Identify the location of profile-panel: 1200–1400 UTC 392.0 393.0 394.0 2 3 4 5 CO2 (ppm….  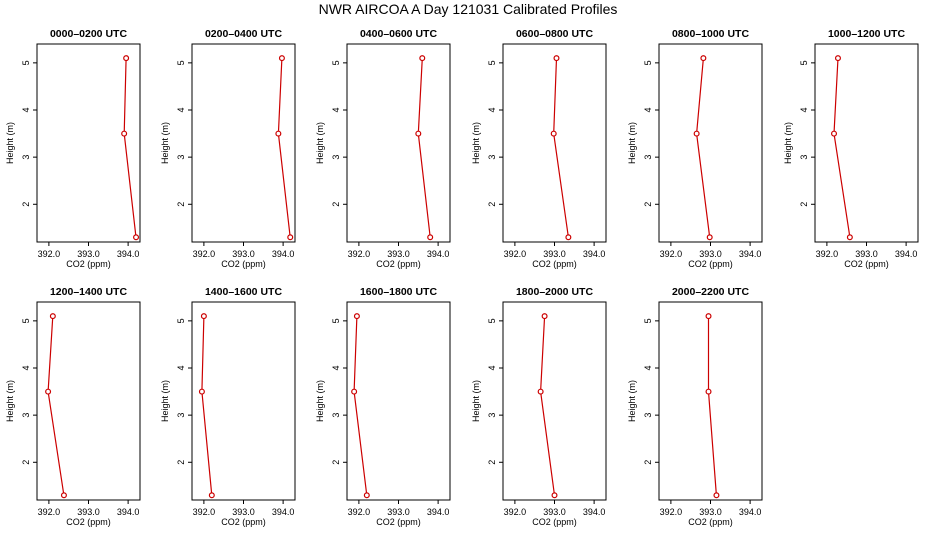
(73, 406).